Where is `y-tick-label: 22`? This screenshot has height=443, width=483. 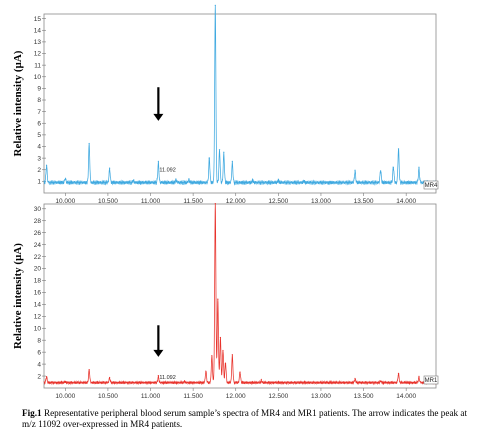 y-tick-label: 22 is located at coordinates (38, 257).